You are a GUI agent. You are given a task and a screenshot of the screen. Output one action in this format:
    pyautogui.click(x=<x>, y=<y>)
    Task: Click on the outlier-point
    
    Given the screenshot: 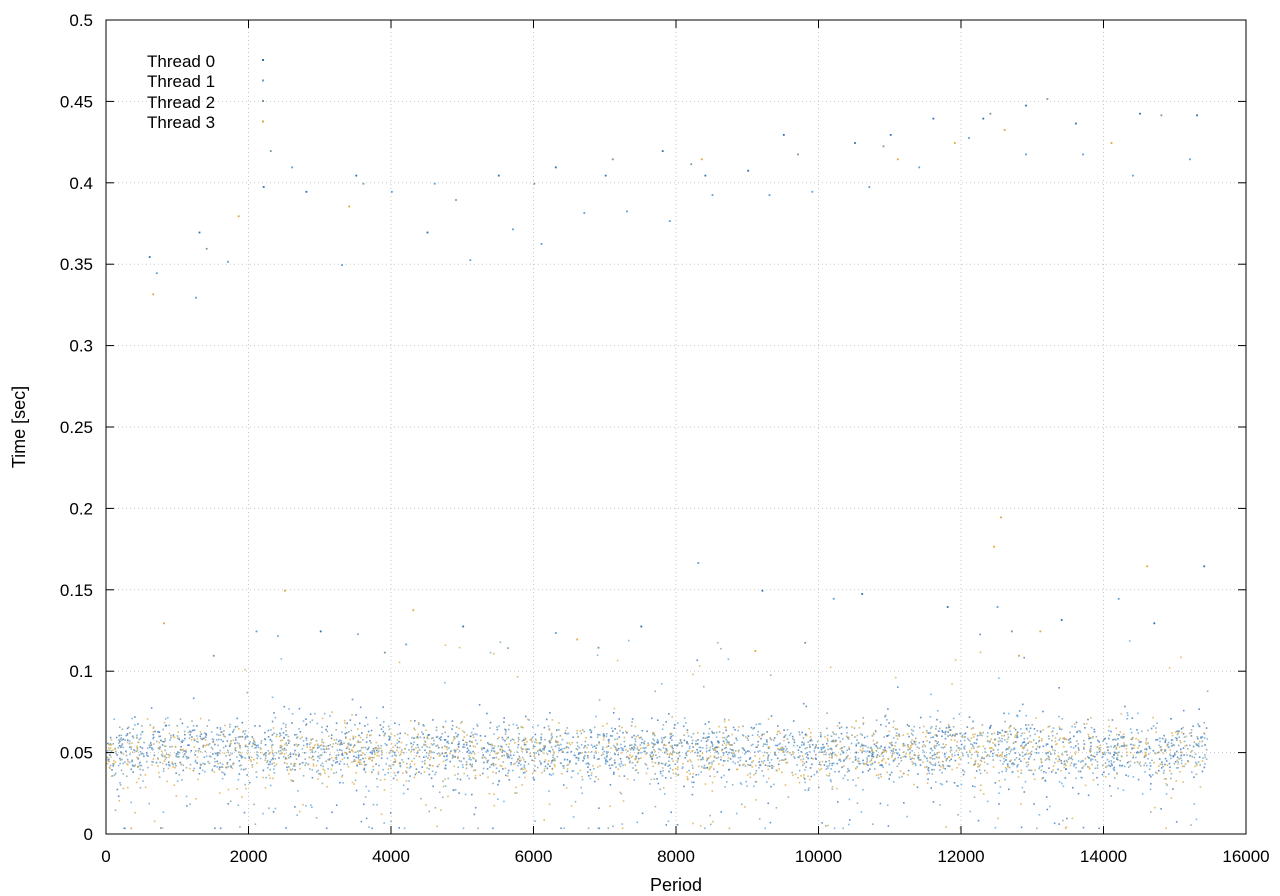 What is the action you would take?
    pyautogui.click(x=384, y=652)
    